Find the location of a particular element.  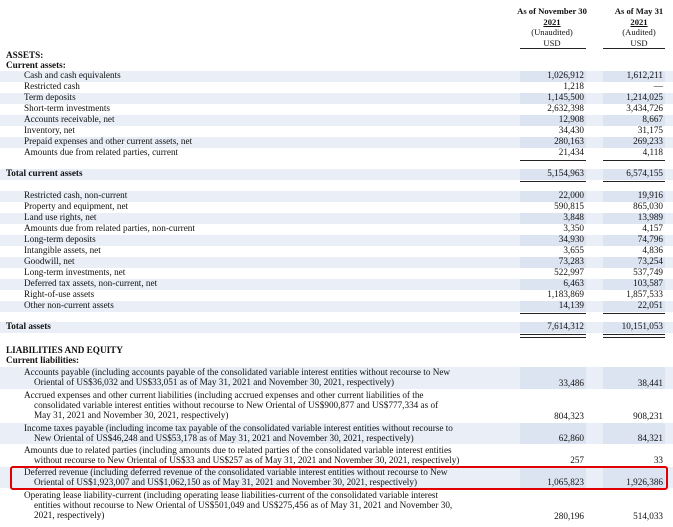

row-value-nov: 280,196 is located at coordinates (569, 516).